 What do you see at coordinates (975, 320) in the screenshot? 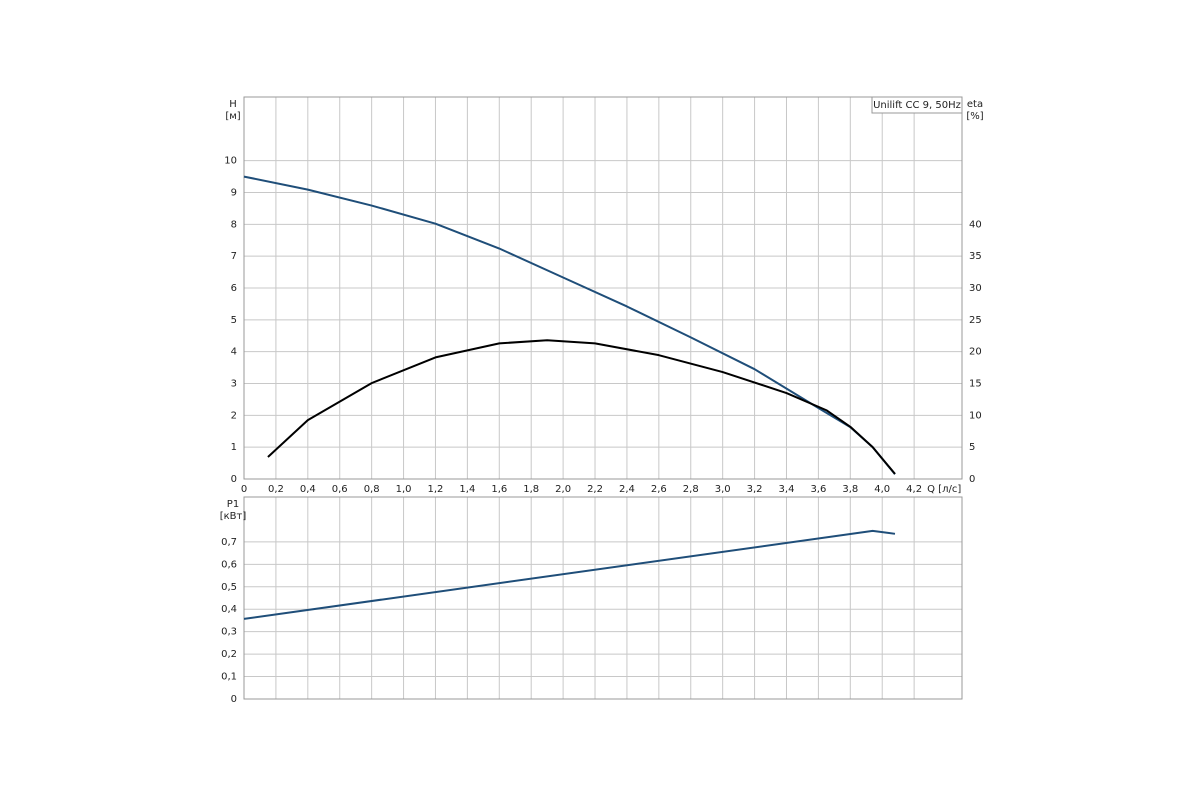
I see `y2-tick-label: 25` at bounding box center [975, 320].